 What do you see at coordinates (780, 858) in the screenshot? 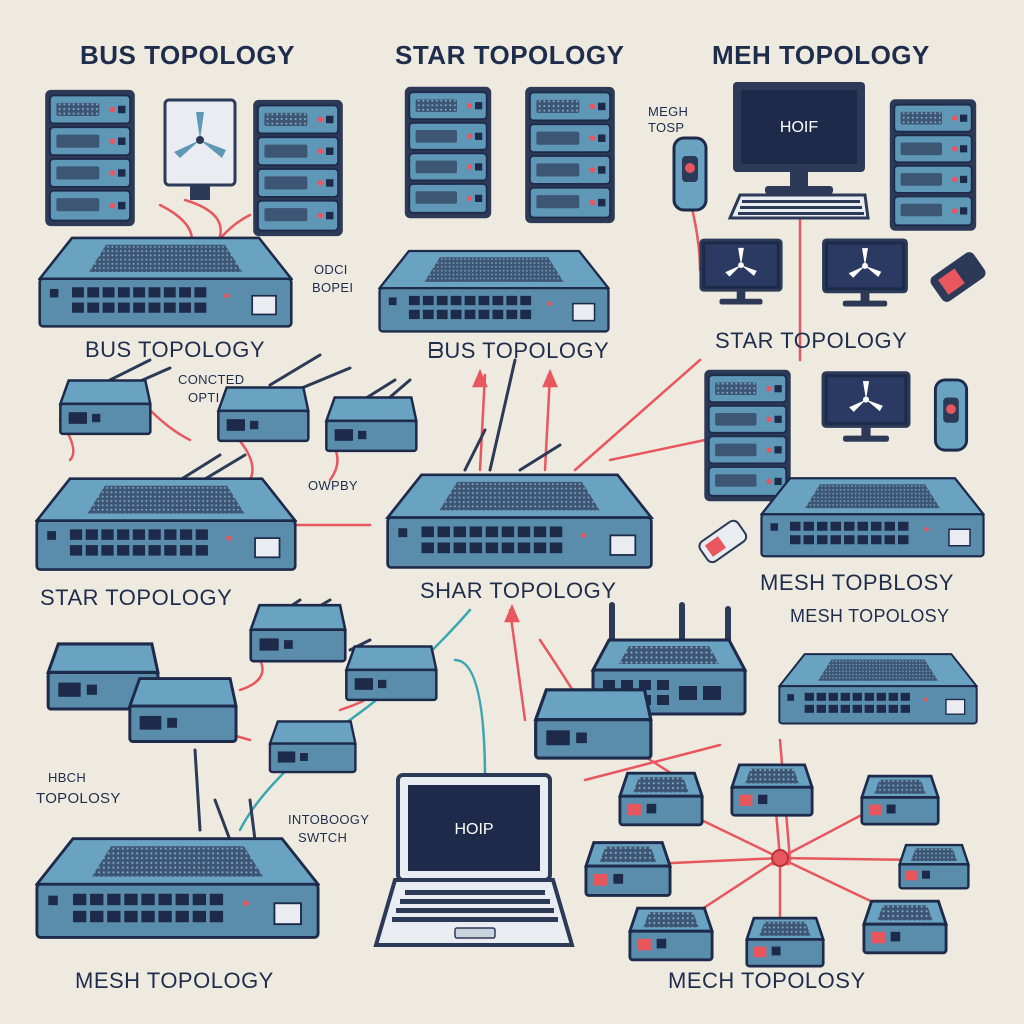
I see `mesh-hub-icon` at bounding box center [780, 858].